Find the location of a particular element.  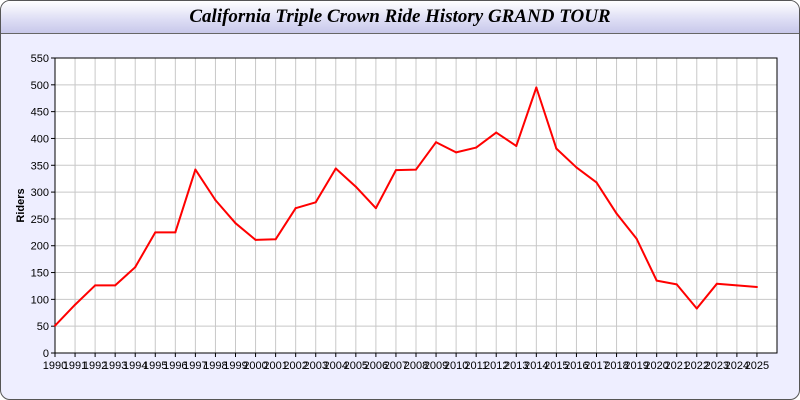

x-tick-label: 2020 is located at coordinates (656, 366).